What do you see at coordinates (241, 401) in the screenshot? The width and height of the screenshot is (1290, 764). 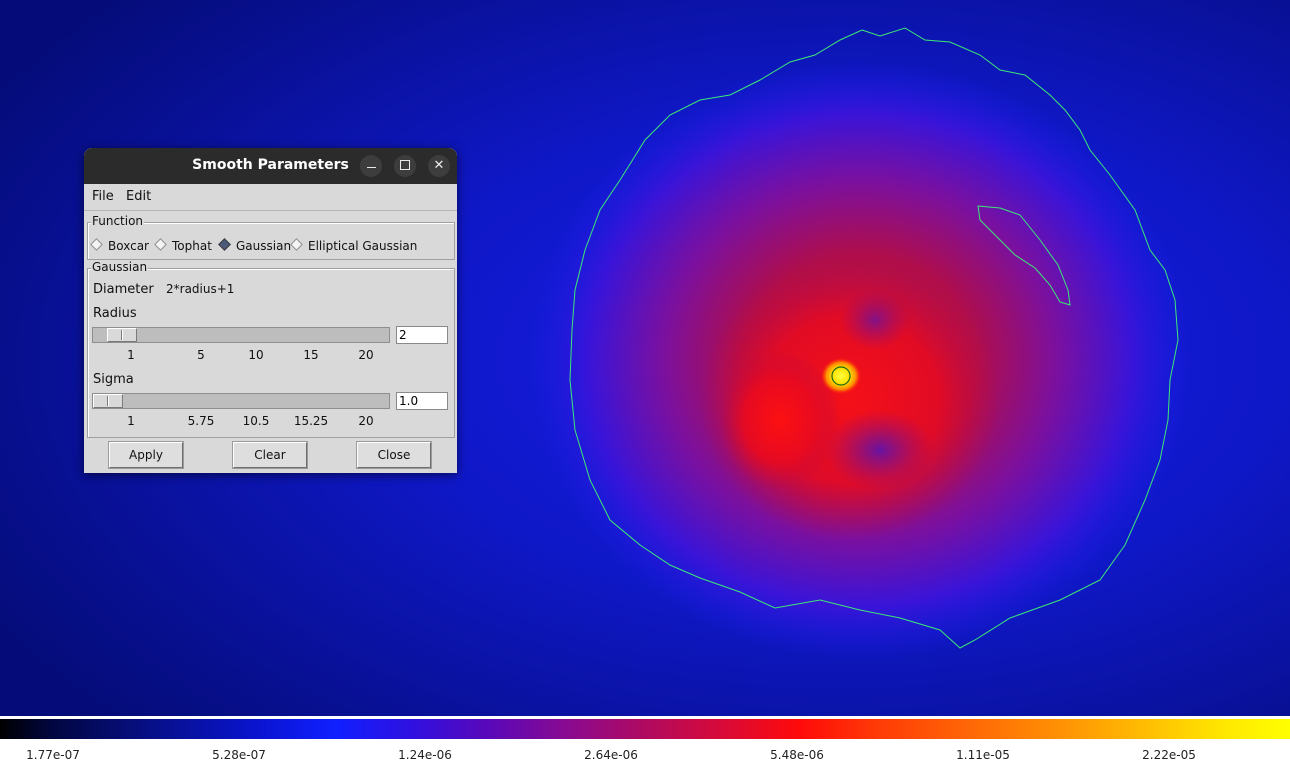 I see `sigma-slider` at bounding box center [241, 401].